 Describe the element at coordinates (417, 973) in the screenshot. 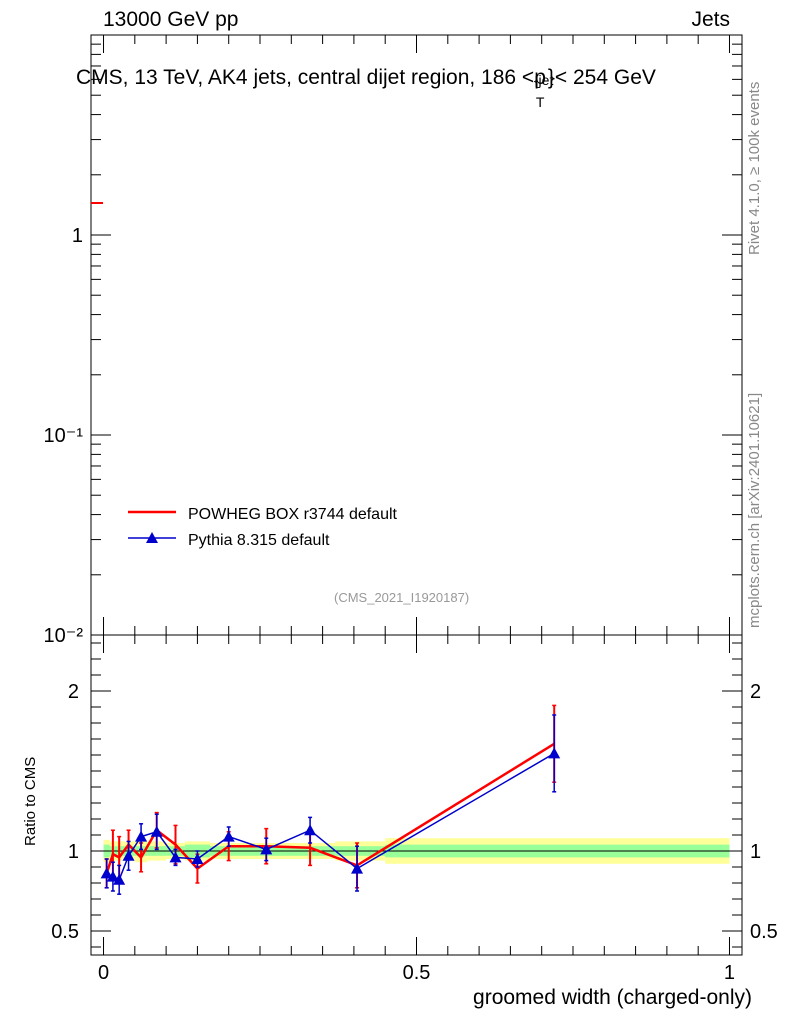

I see `ratio-xtick-label: 0.5` at that location.